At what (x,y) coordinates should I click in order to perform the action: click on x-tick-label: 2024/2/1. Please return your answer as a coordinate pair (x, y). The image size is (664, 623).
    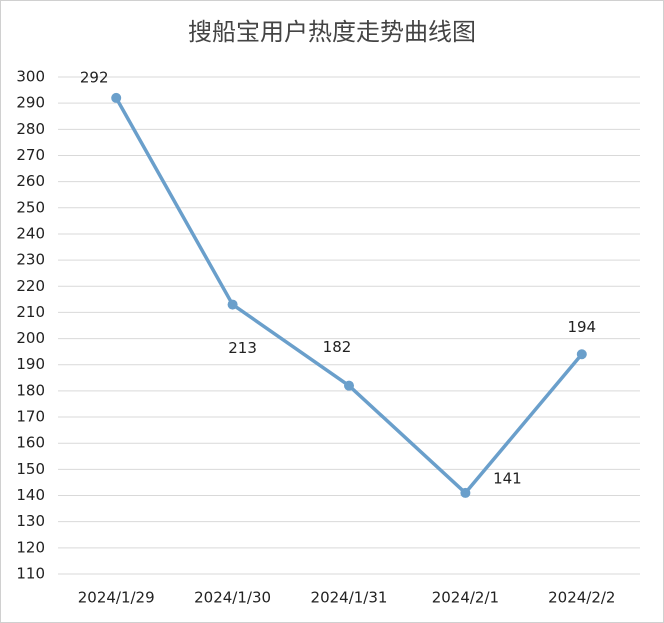
    Looking at the image, I should click on (465, 598).